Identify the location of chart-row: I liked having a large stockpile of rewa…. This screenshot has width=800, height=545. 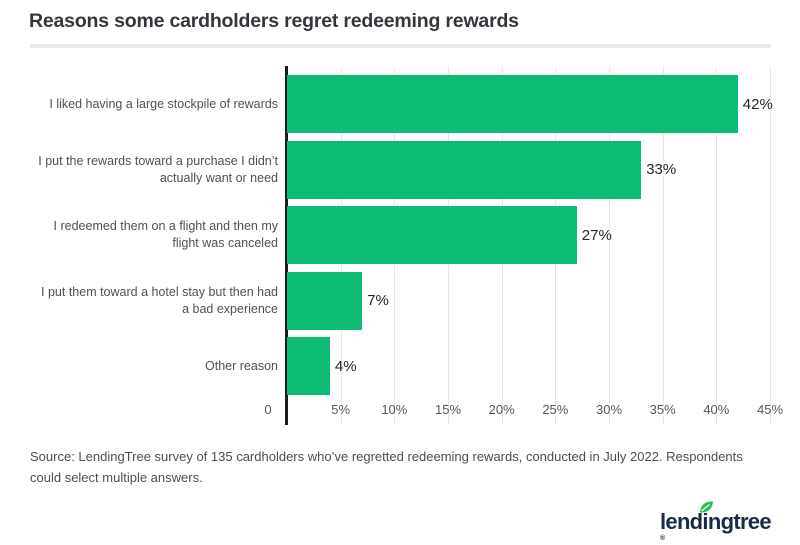
(400, 104).